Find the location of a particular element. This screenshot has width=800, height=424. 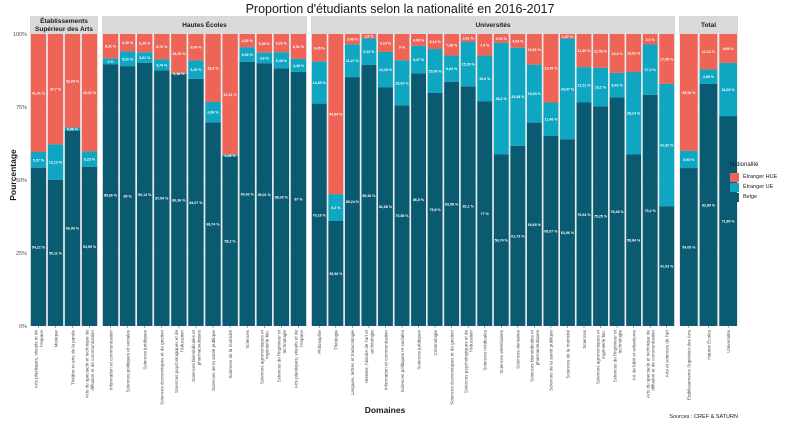

data-label-ue: 19,84 % is located at coordinates (535, 94).